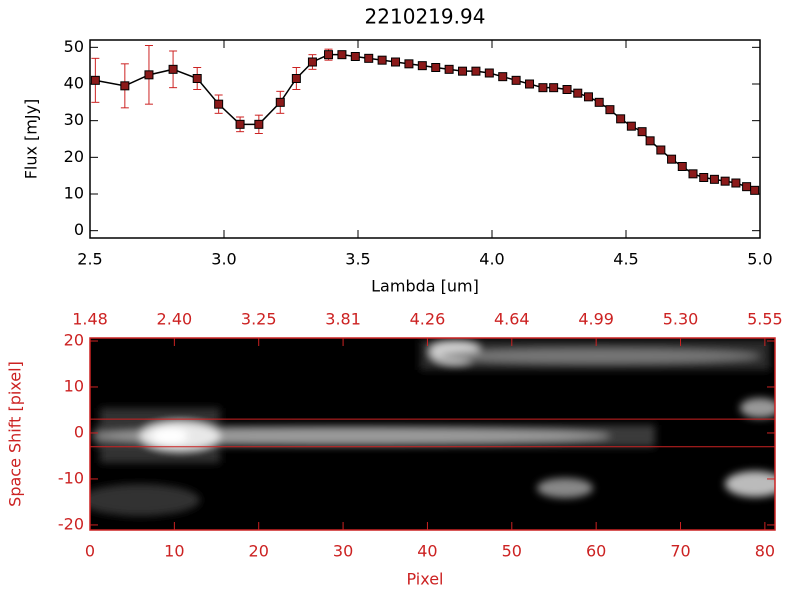  I want to click on x-tick-label: 3.5, so click(357, 259).